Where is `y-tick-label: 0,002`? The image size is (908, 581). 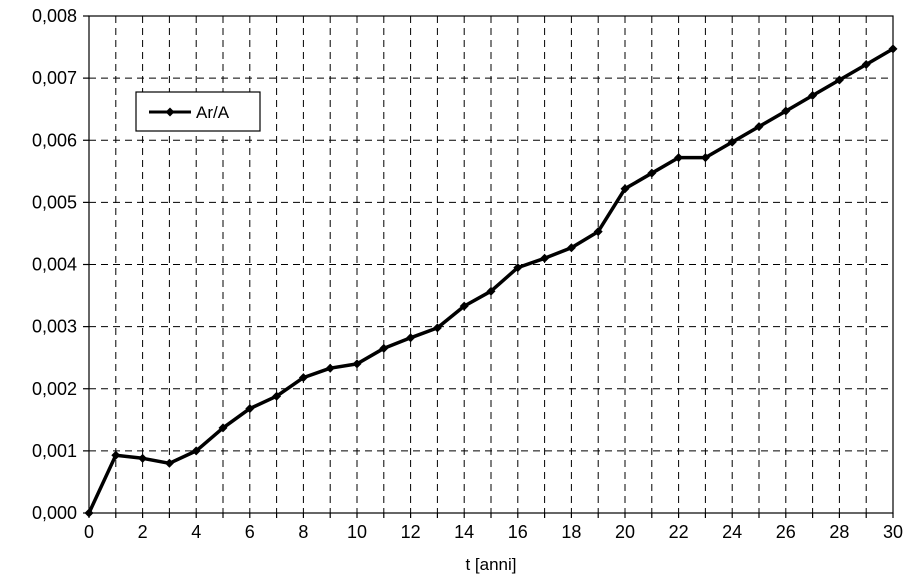 y-tick-label: 0,002 is located at coordinates (54, 389).